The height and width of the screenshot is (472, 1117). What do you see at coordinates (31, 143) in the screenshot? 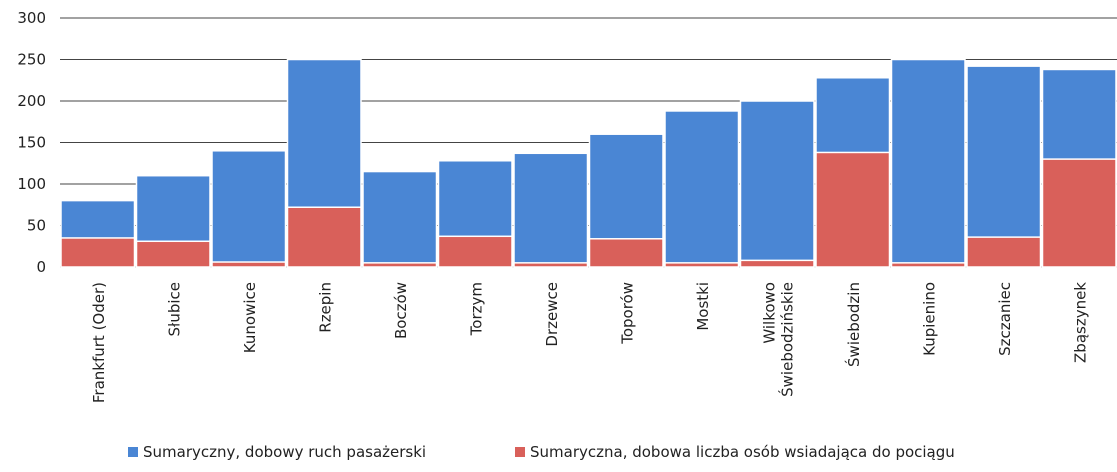
I see `y-tick-label: 150` at bounding box center [31, 143].